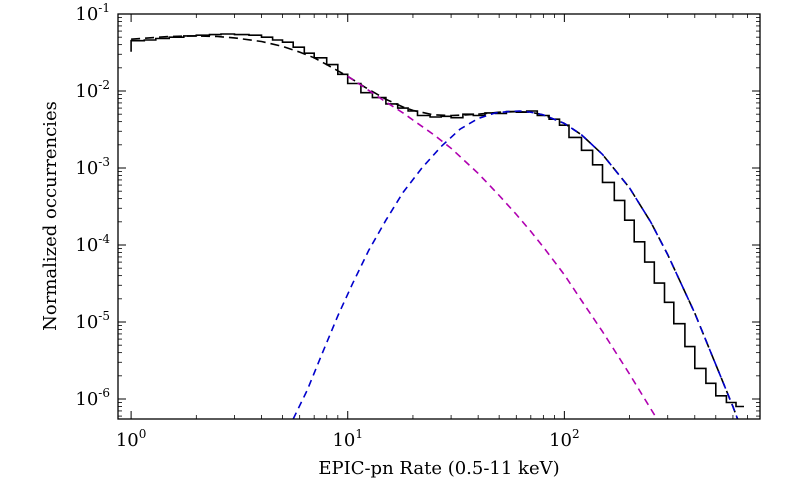 This screenshot has width=800, height=494. What do you see at coordinates (104, 316) in the screenshot?
I see `y-tick-exponent: -5` at bounding box center [104, 316].